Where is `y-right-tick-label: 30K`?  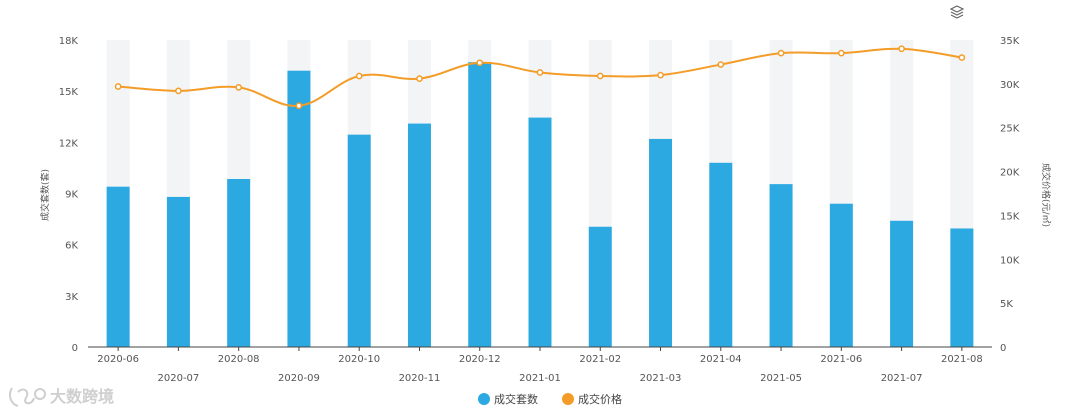 y-right-tick-label: 30K is located at coordinates (1010, 85).